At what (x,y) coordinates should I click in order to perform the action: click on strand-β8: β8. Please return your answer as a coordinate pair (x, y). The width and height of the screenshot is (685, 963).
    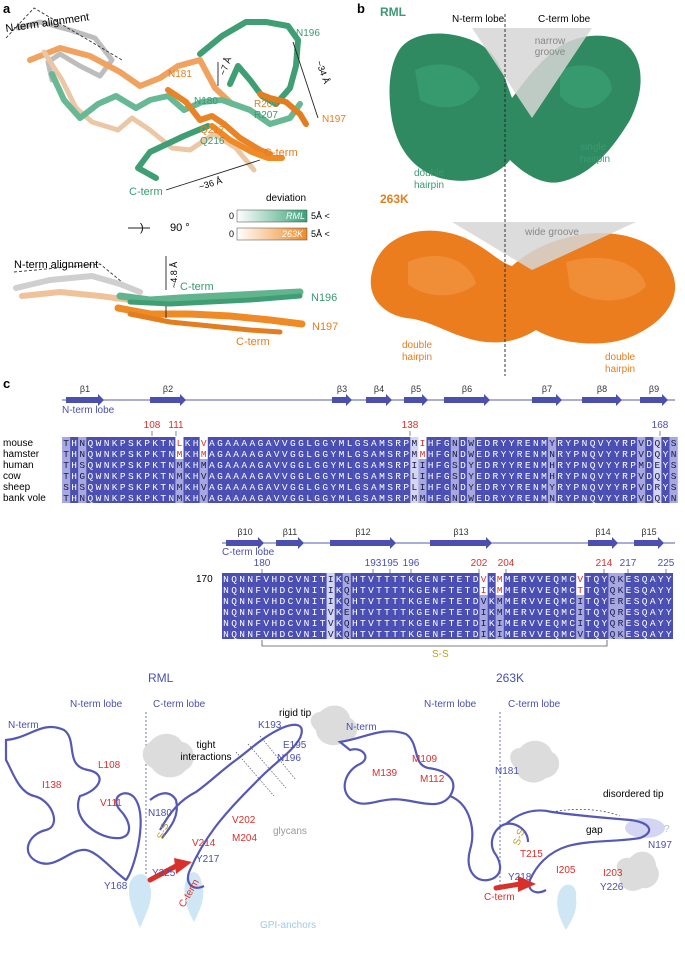
    Looking at the image, I should click on (602, 395).